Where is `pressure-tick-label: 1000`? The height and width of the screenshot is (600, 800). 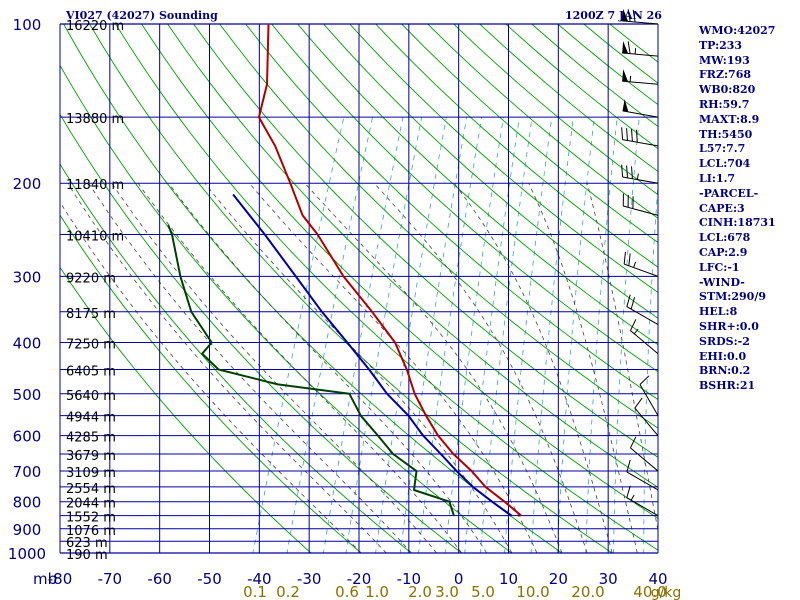
pressure-tick-label: 1000 is located at coordinates (27, 554).